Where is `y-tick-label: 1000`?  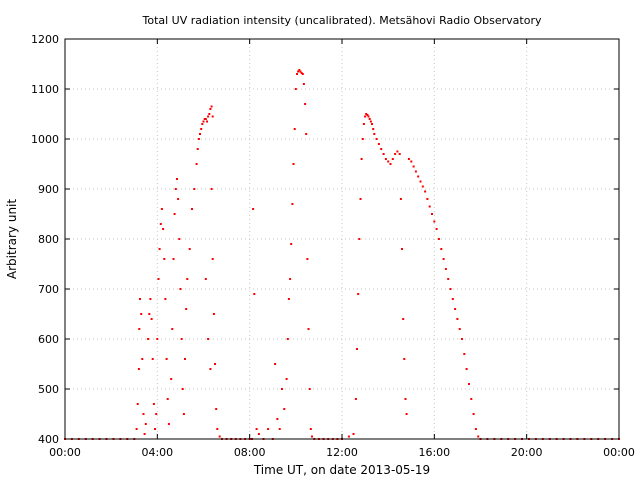 y-tick-label: 1000 is located at coordinates (45, 139).